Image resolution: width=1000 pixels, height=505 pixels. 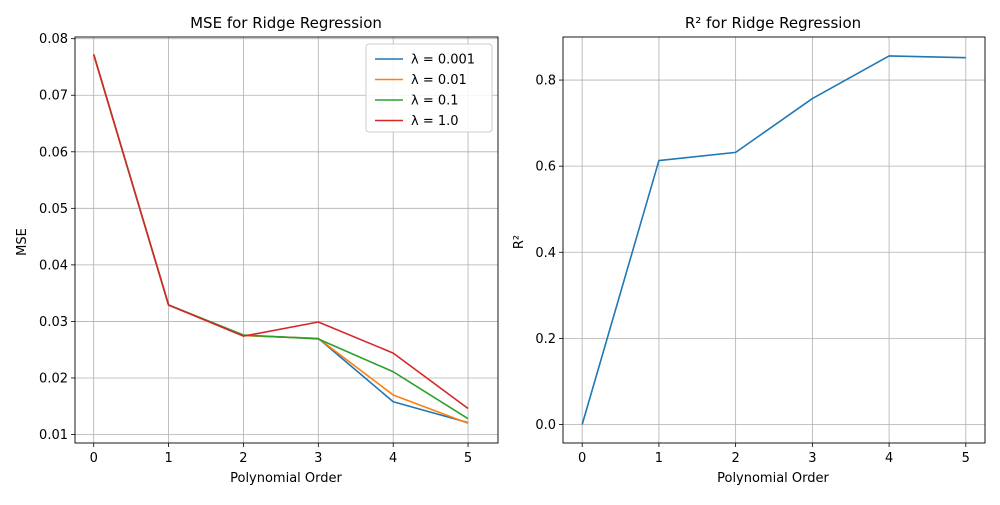 I want to click on mse-chart-ylabel: MSE, so click(x=22, y=242).